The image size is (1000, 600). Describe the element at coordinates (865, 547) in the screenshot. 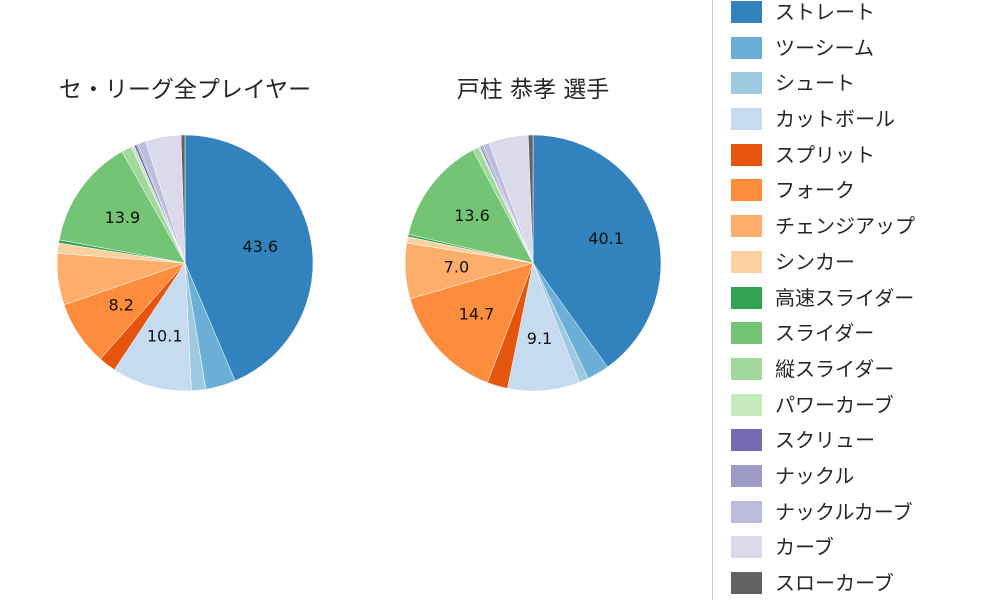

I see `legend-item: カーブ` at that location.